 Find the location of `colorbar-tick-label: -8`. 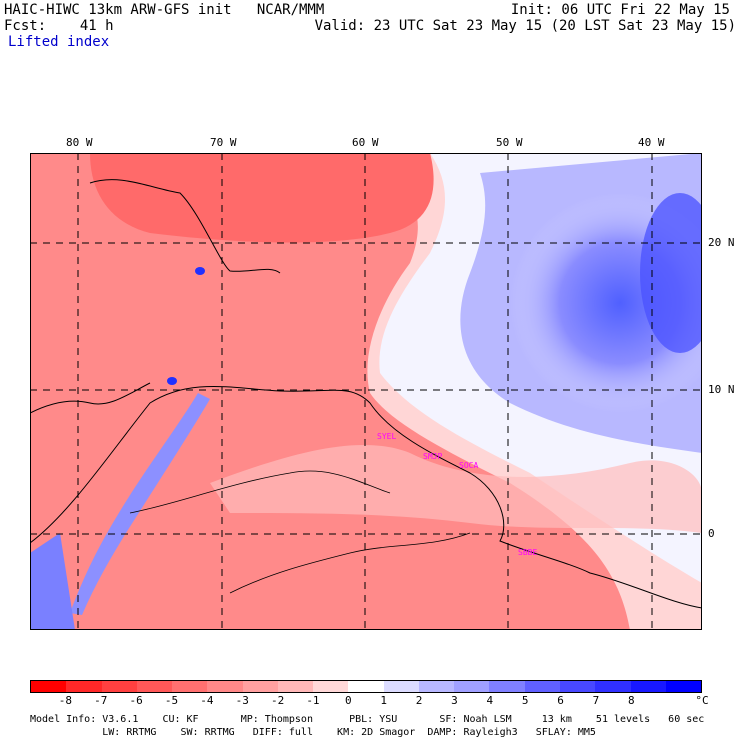

colorbar-tick-label: -8 is located at coordinates (65, 700).